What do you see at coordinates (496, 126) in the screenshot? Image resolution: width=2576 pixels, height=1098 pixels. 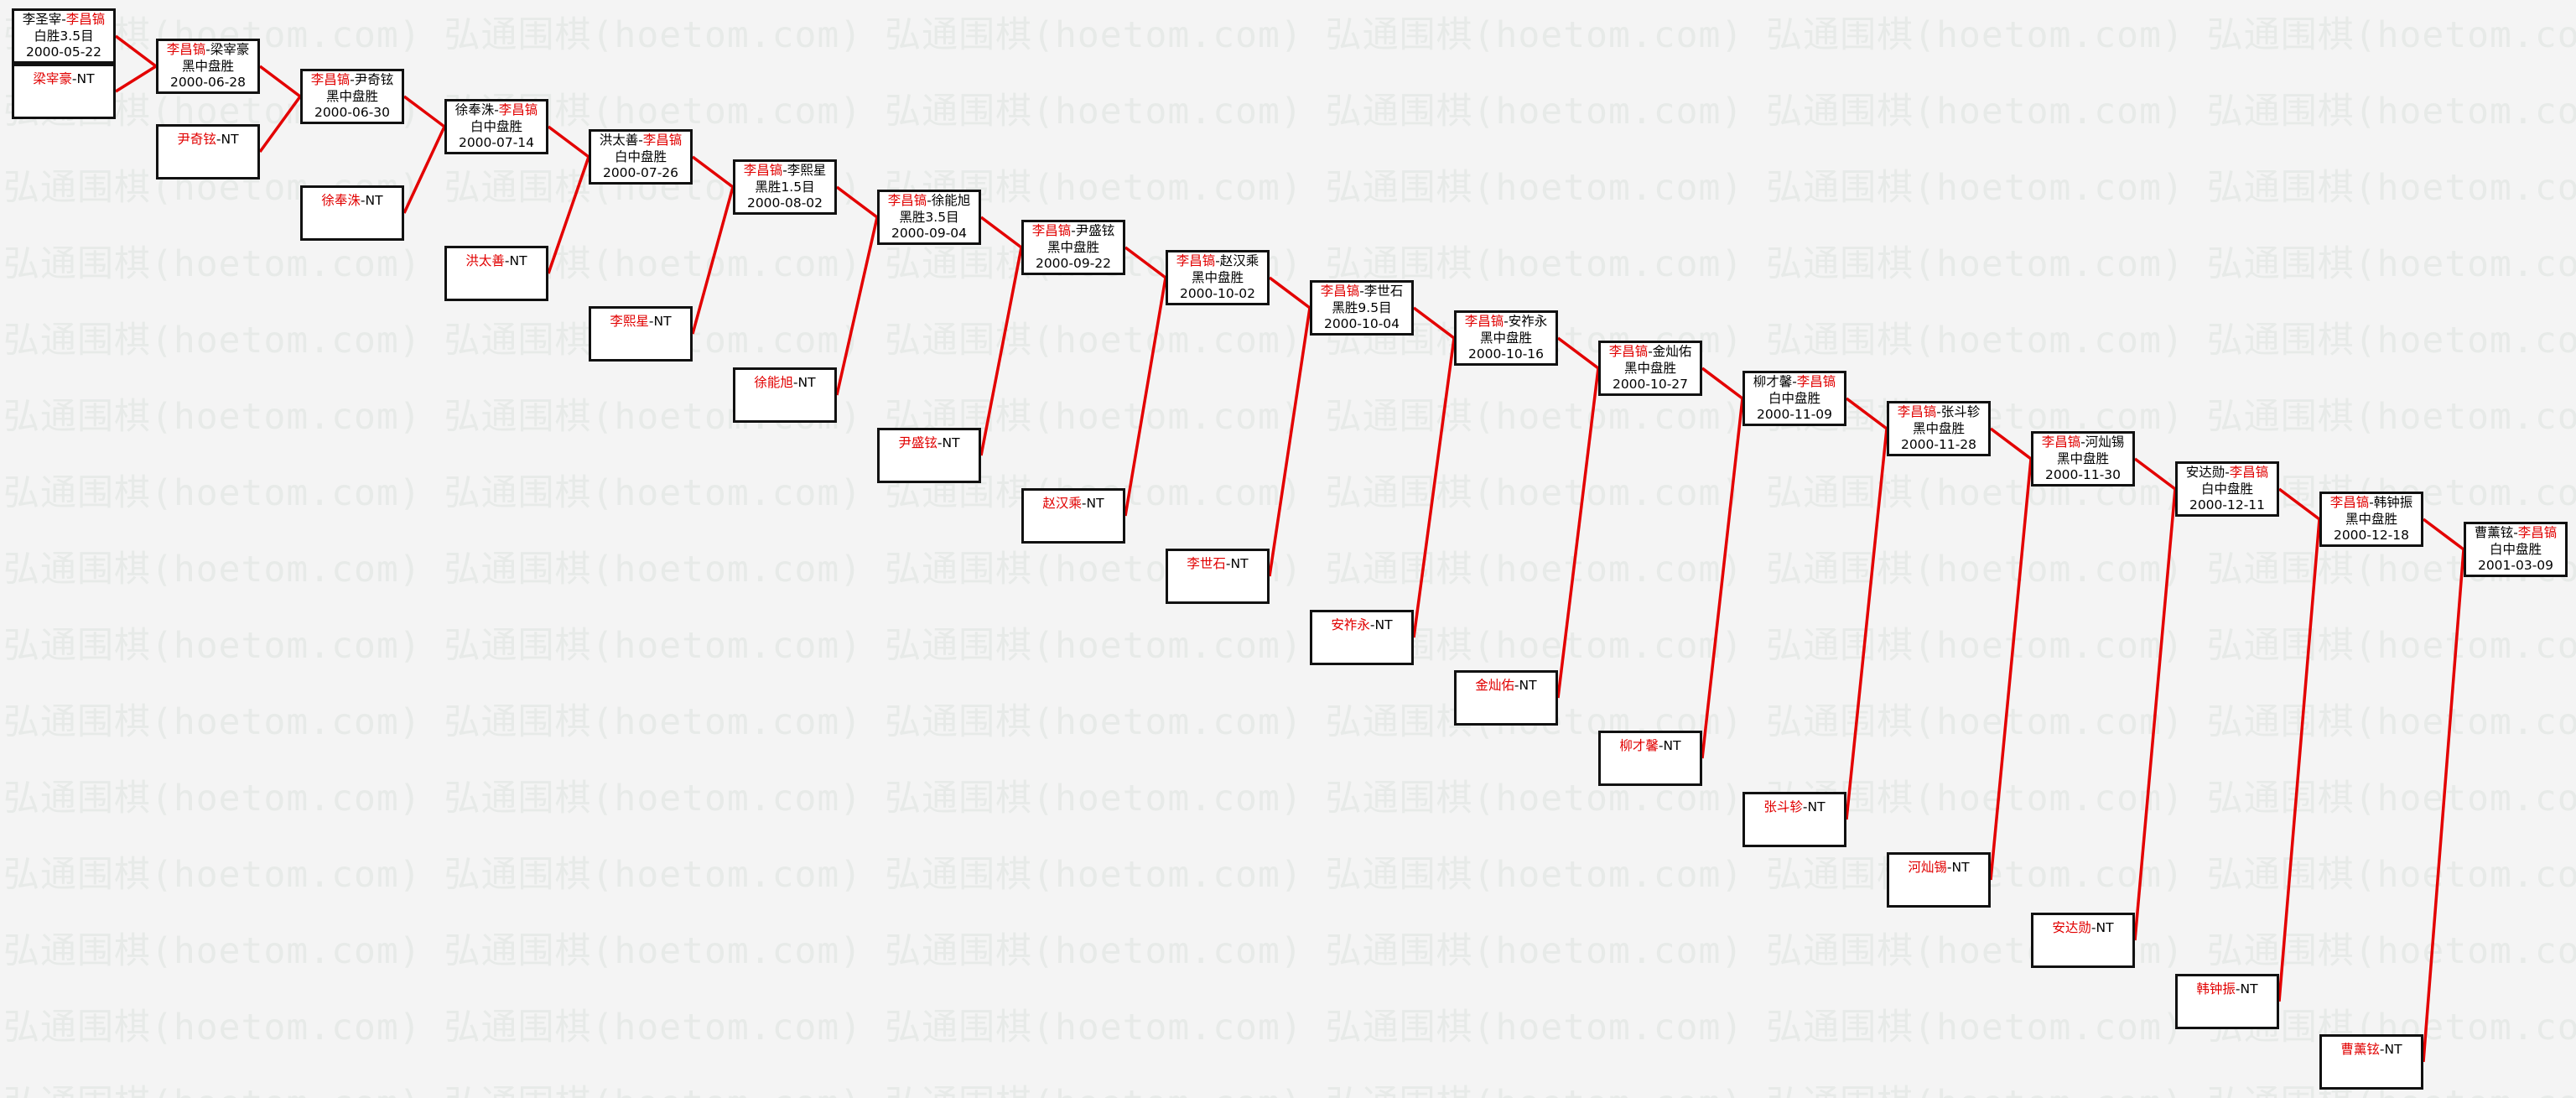 I see `match-box: 徐奉洙-李昌镐 白中盘胜 2000-07-14` at bounding box center [496, 126].